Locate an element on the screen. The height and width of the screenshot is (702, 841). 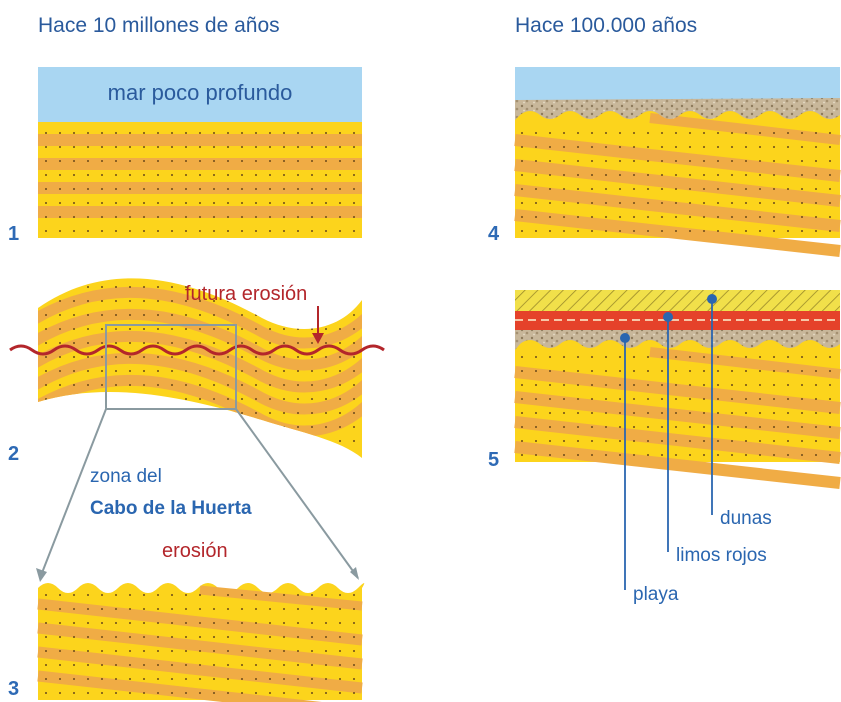
playa-dot is located at coordinates (625, 338).